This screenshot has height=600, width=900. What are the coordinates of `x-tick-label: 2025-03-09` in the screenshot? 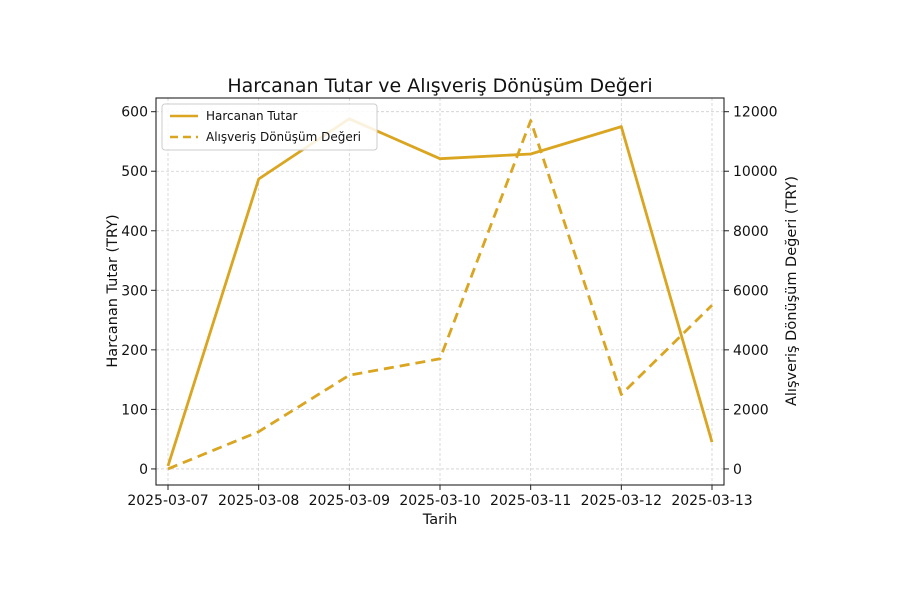 It's located at (349, 501).